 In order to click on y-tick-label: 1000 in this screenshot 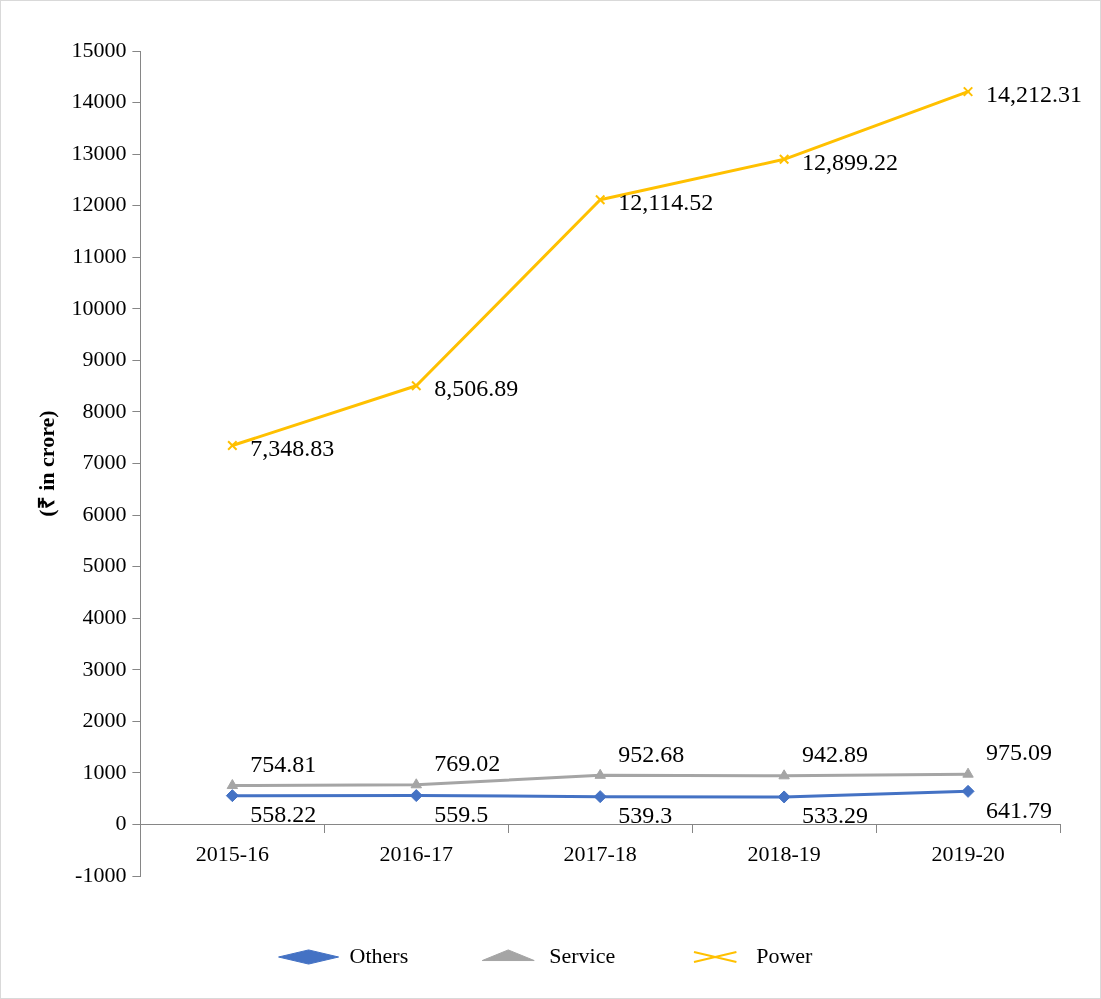, I will do `click(104, 771)`.